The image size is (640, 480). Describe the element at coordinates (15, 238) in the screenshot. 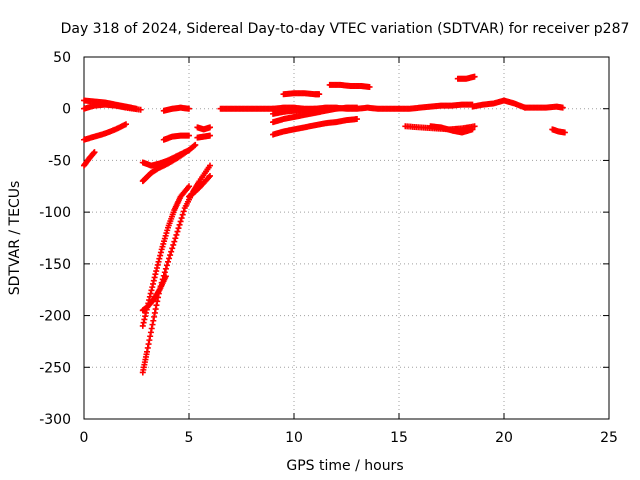

I see `y-axis-label: SDTVAR / TECUs` at that location.